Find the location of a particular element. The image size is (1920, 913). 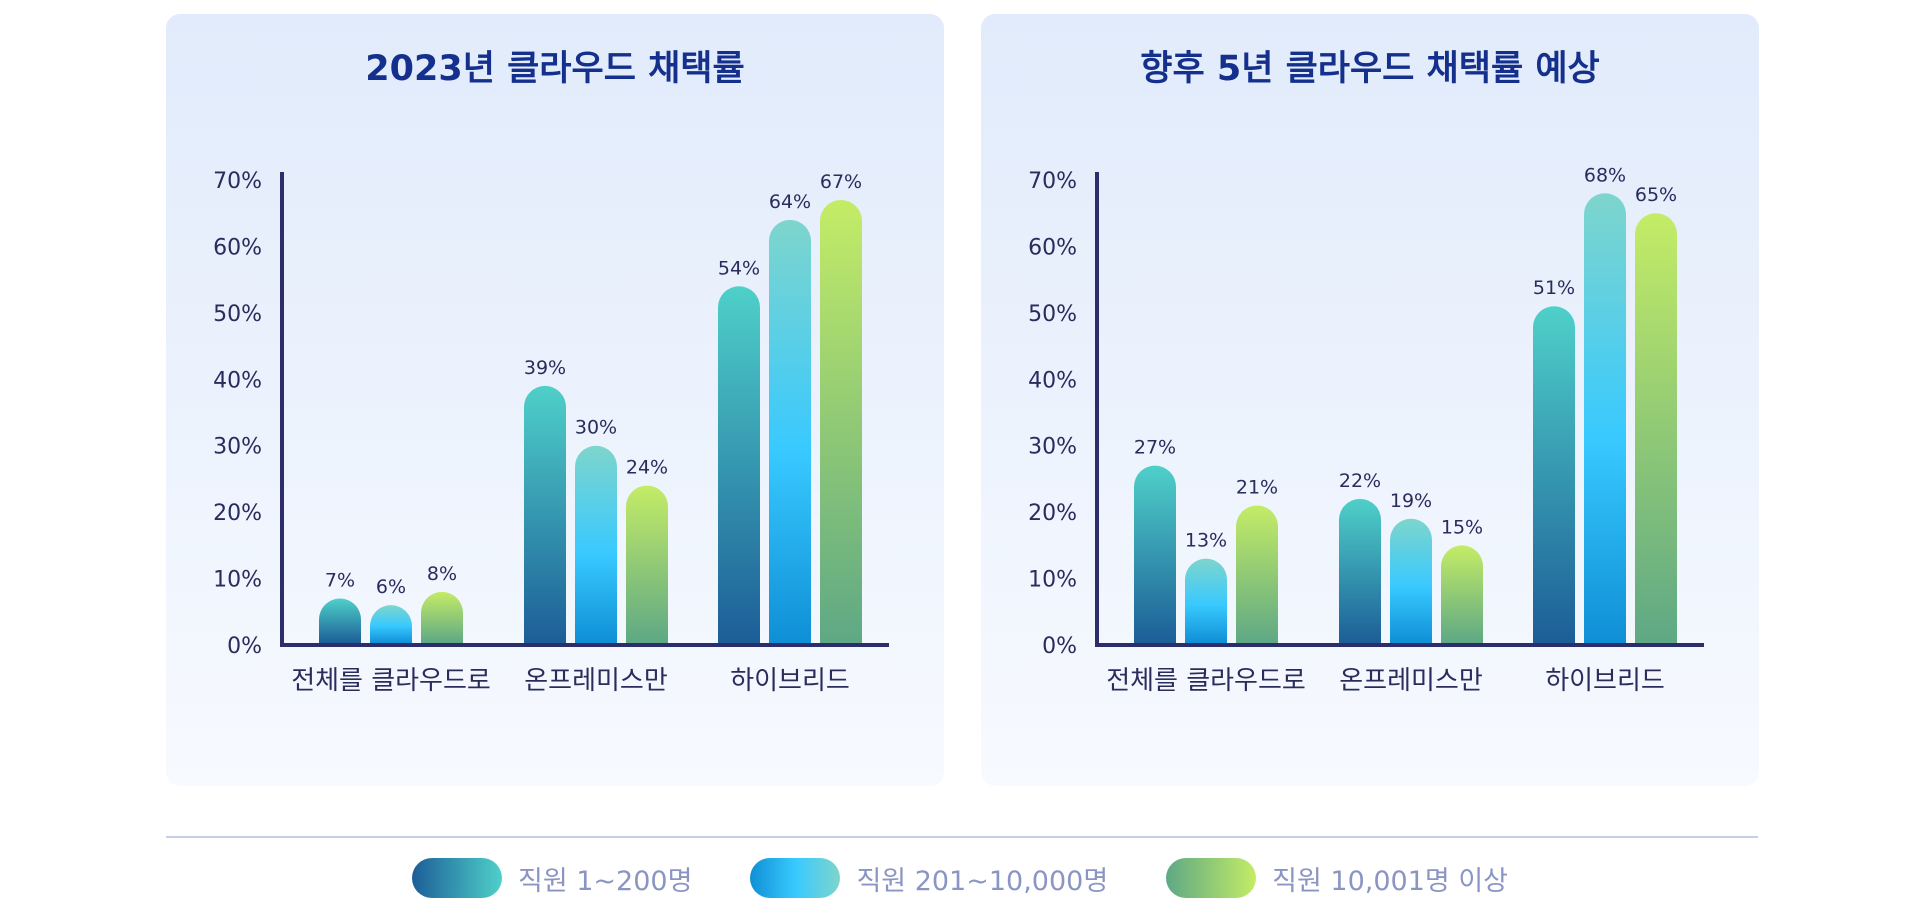

data-label: 30% is located at coordinates (596, 428).